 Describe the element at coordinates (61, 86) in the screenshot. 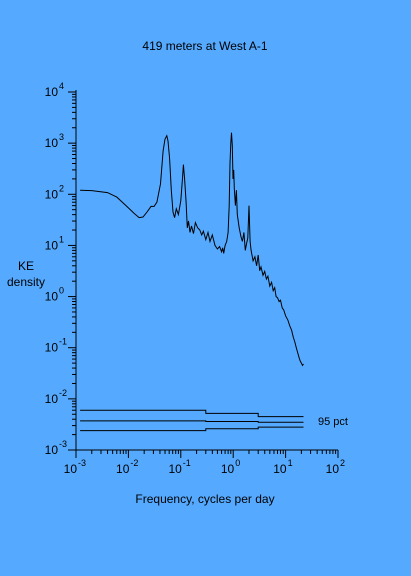

I see `y-tick-label-exponent: 4` at that location.